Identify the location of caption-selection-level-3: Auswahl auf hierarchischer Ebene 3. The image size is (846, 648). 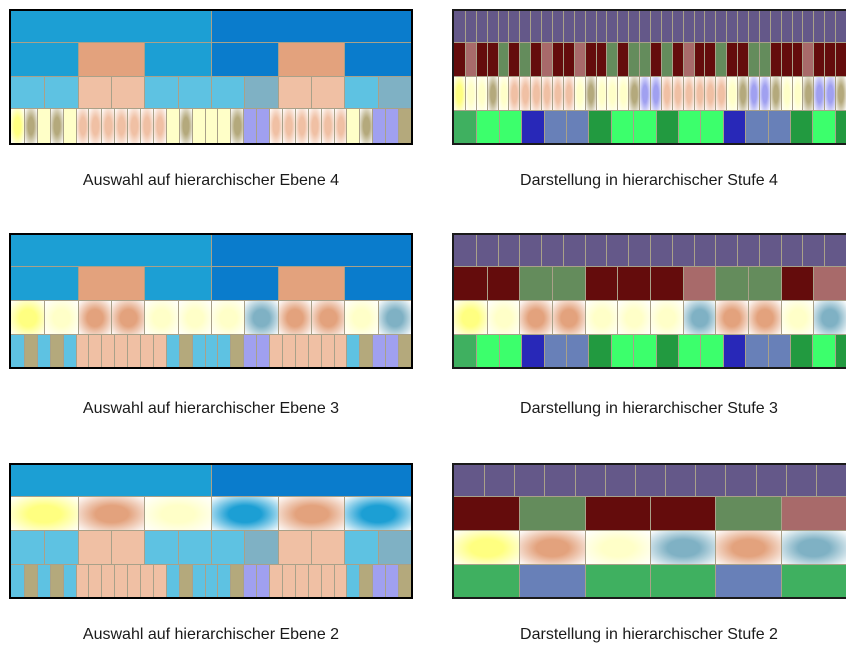
(211, 408).